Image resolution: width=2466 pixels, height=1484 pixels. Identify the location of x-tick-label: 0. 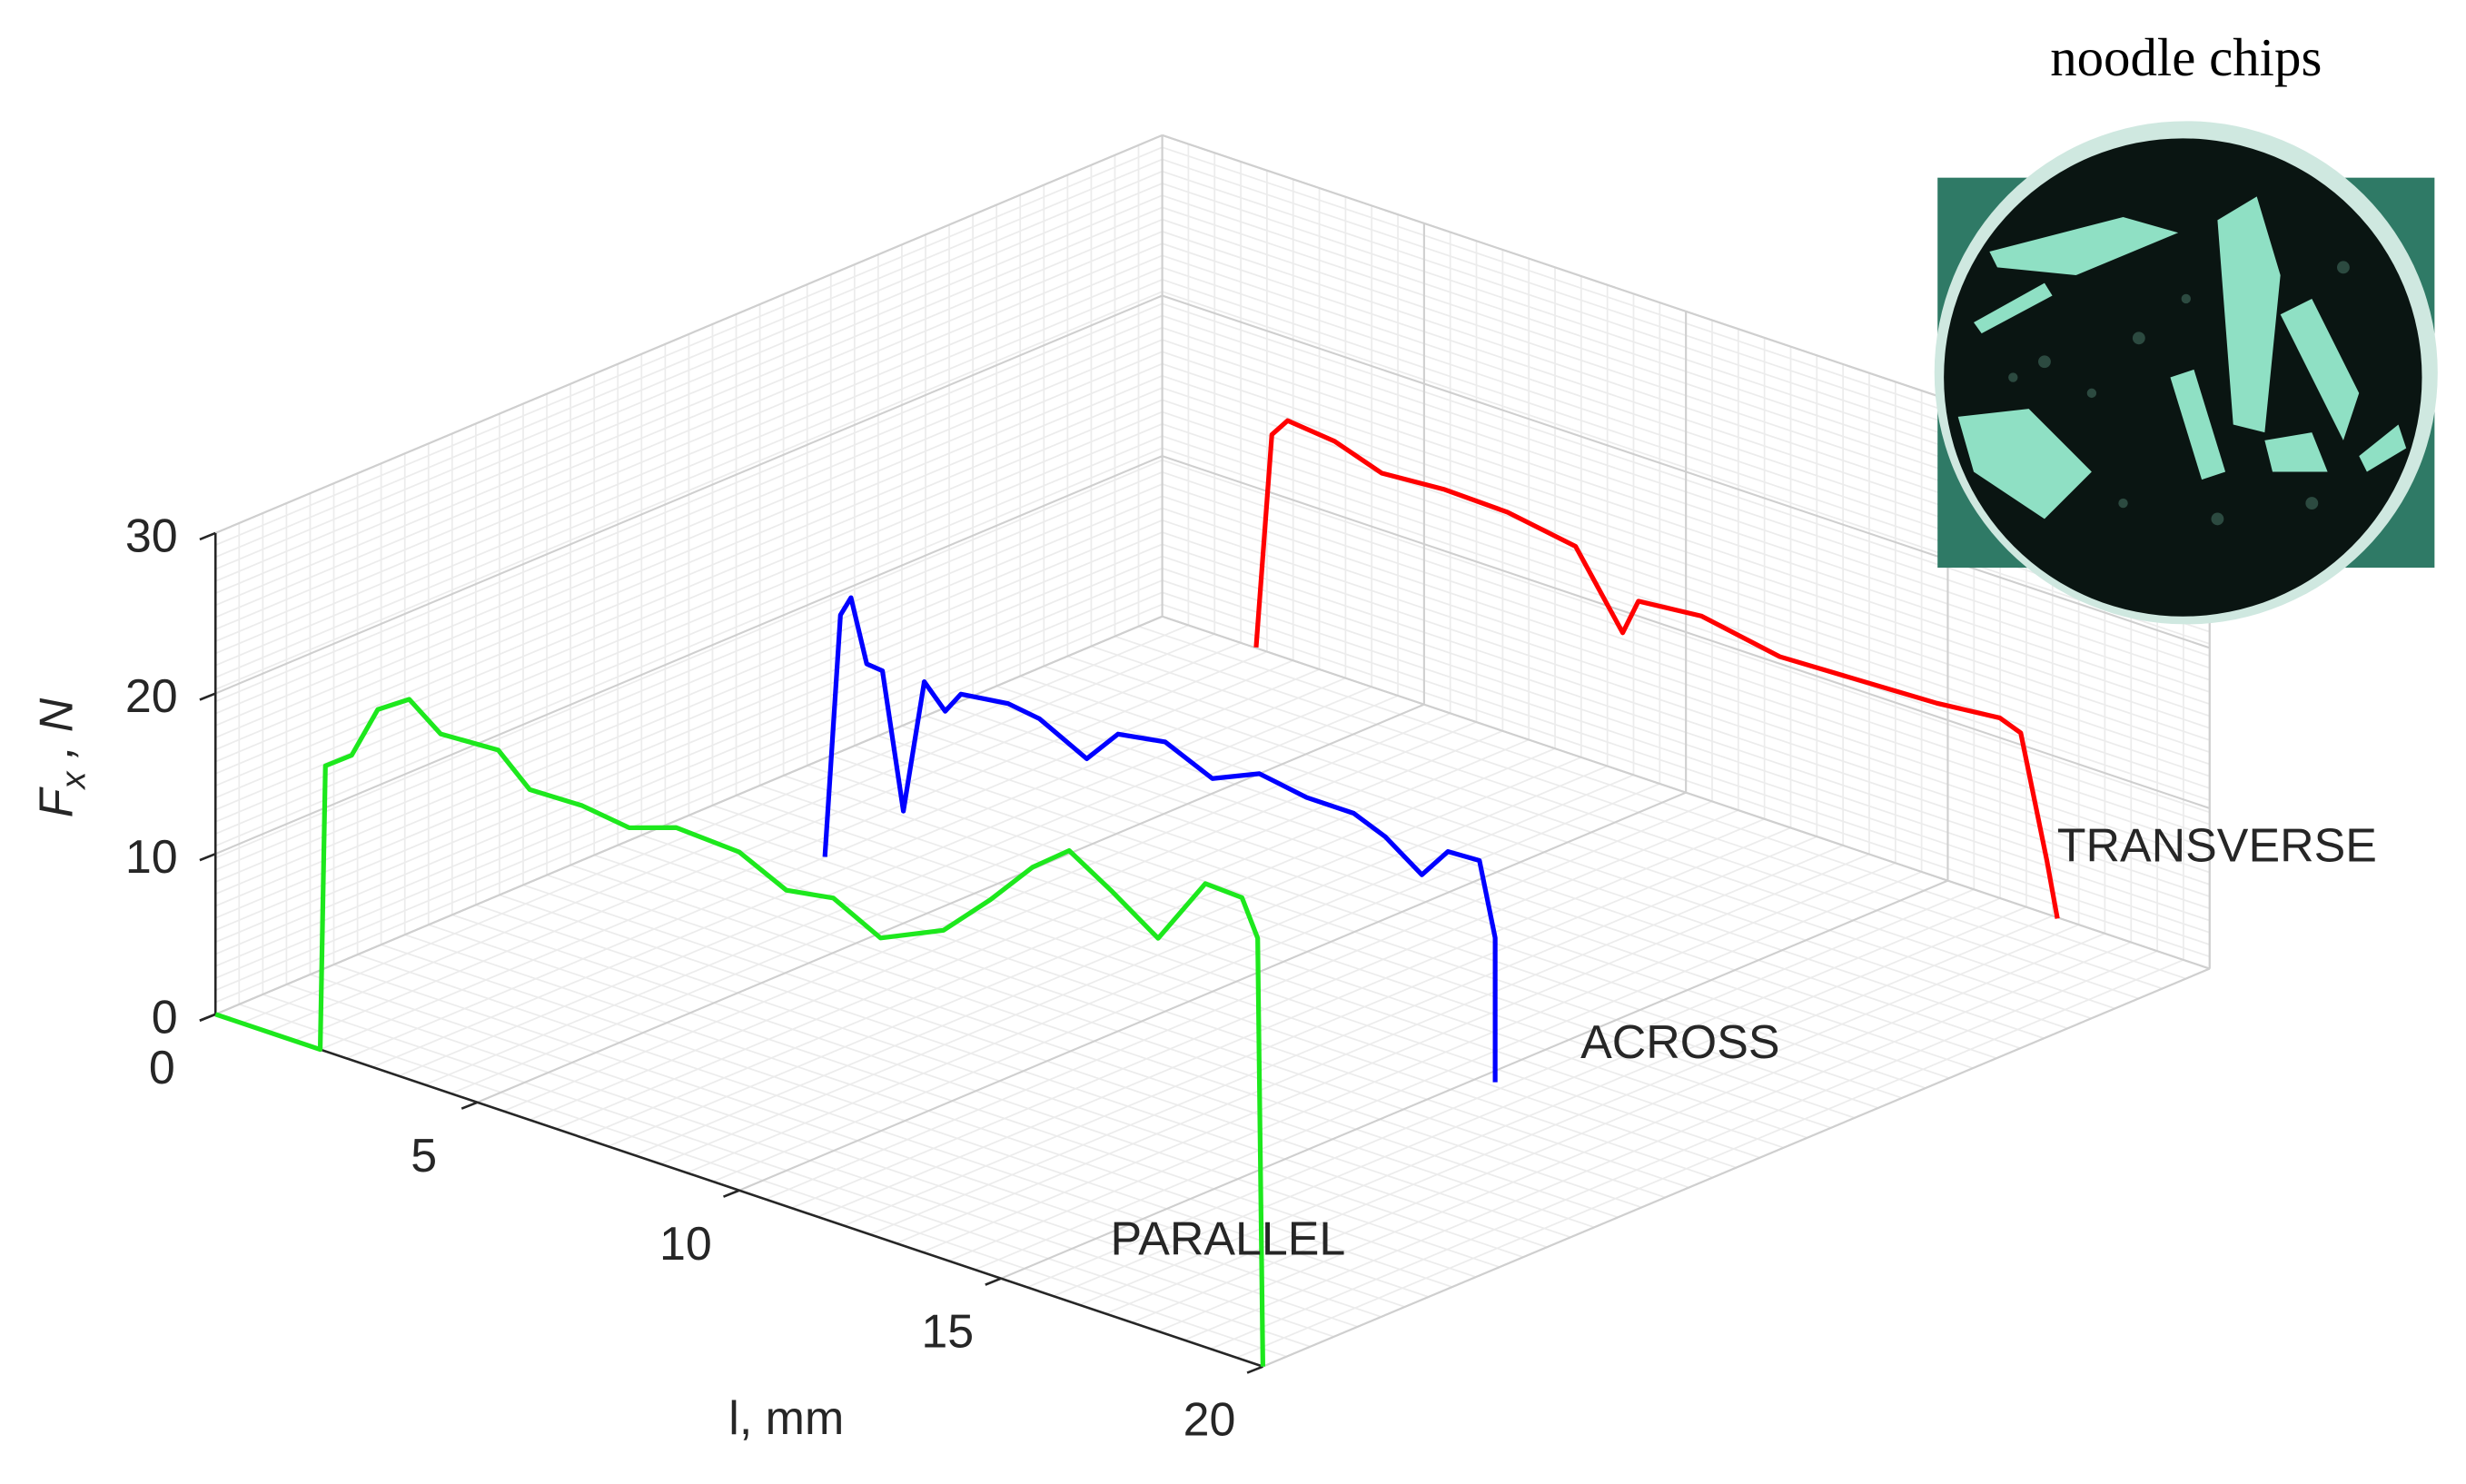
(162, 1068).